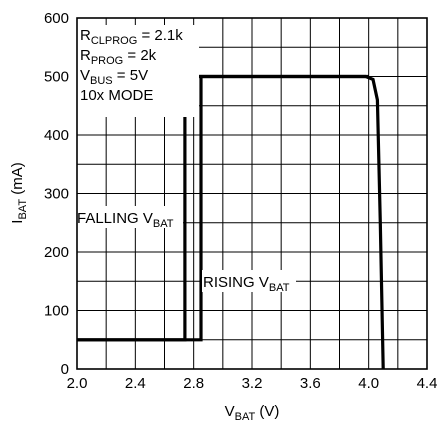  What do you see at coordinates (114, 77) in the screenshot?
I see `condition-line: VBUS = 5V` at bounding box center [114, 77].